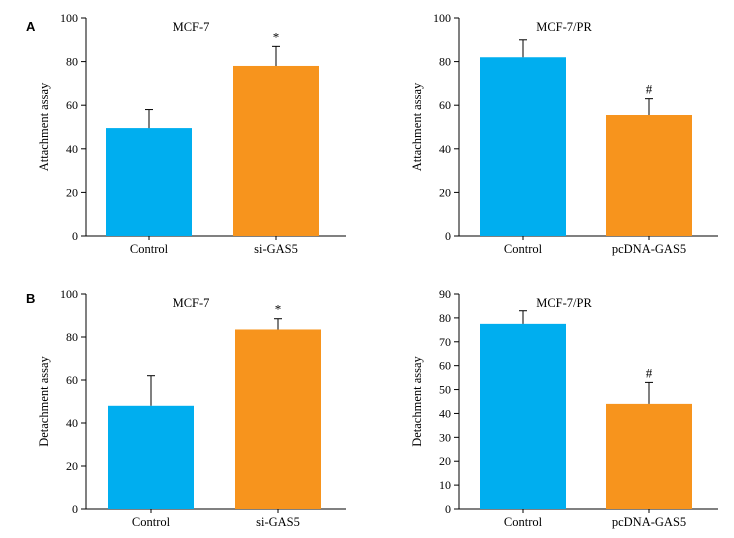 The height and width of the screenshot is (538, 734). Describe the element at coordinates (75, 509) in the screenshot. I see `chart-3-y-tick-label: 0` at that location.